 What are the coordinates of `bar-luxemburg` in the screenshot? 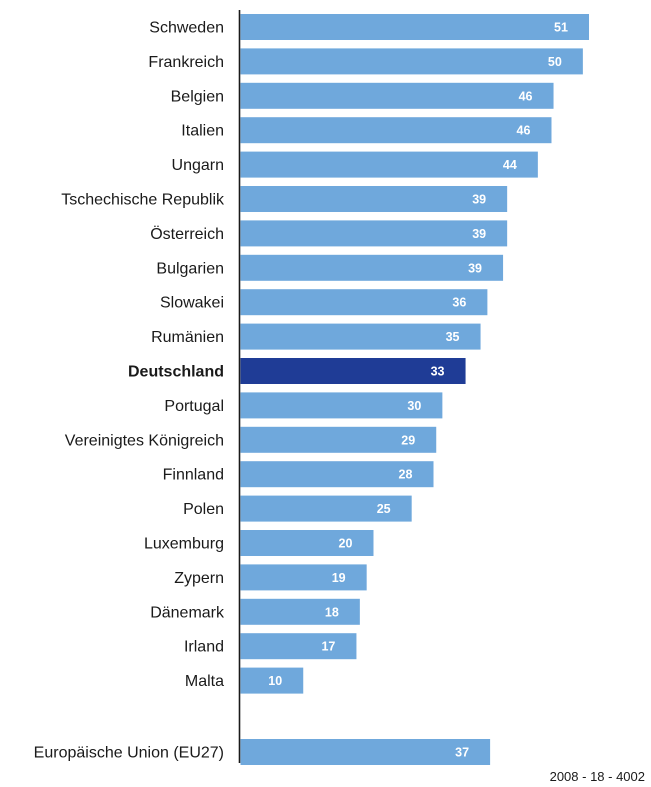 It's located at (307, 543).